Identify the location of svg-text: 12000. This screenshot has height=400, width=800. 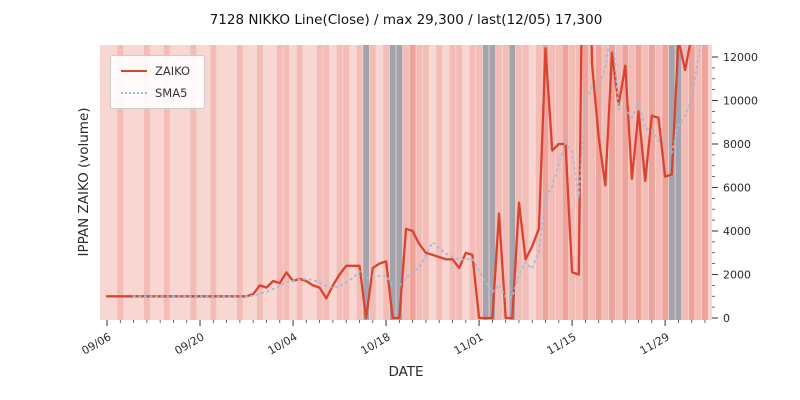
(740, 57).